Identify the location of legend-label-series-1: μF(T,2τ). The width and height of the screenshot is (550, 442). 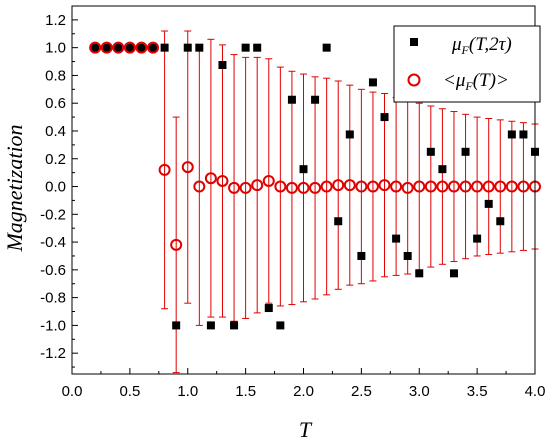
(481, 45).